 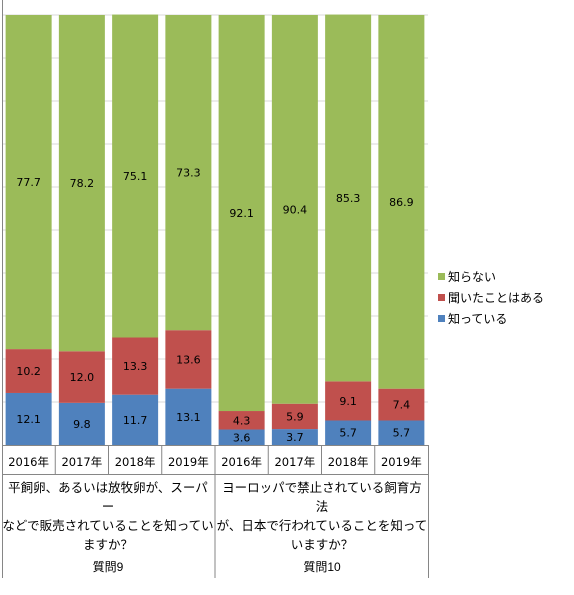 I want to click on legend-item-know: 知っている, so click(x=491, y=318).